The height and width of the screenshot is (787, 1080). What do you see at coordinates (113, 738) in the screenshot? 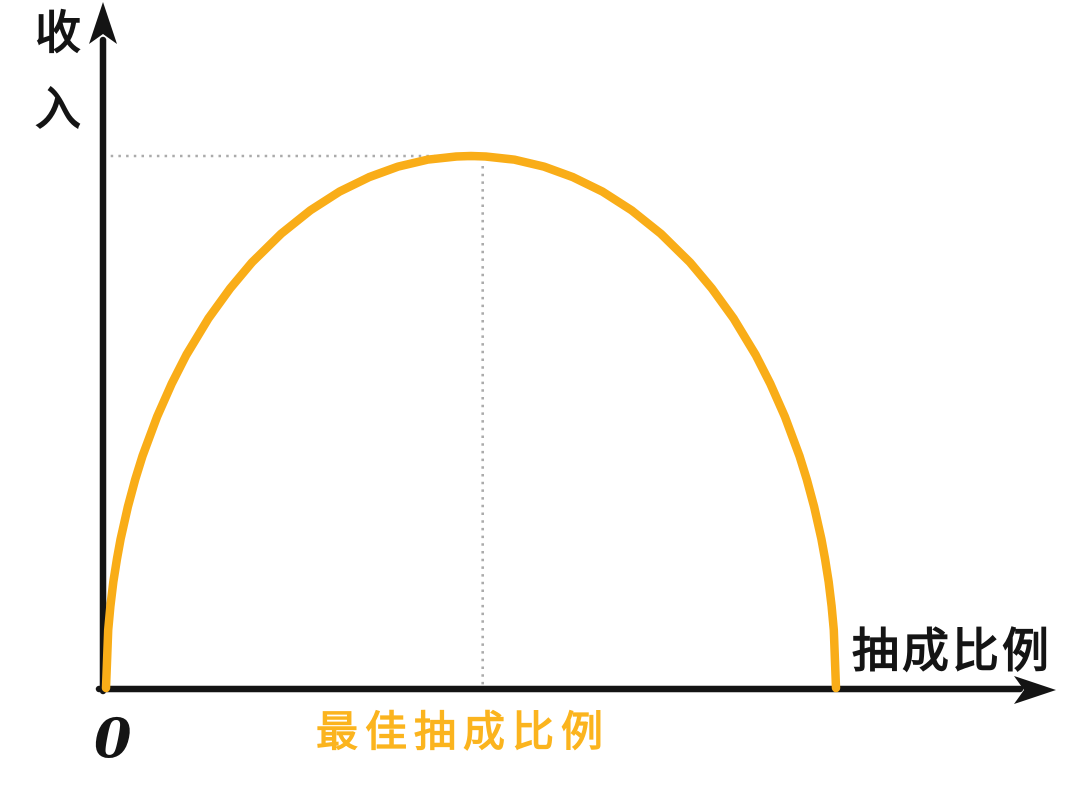
I see `origin-zero-label: 0` at bounding box center [113, 738].